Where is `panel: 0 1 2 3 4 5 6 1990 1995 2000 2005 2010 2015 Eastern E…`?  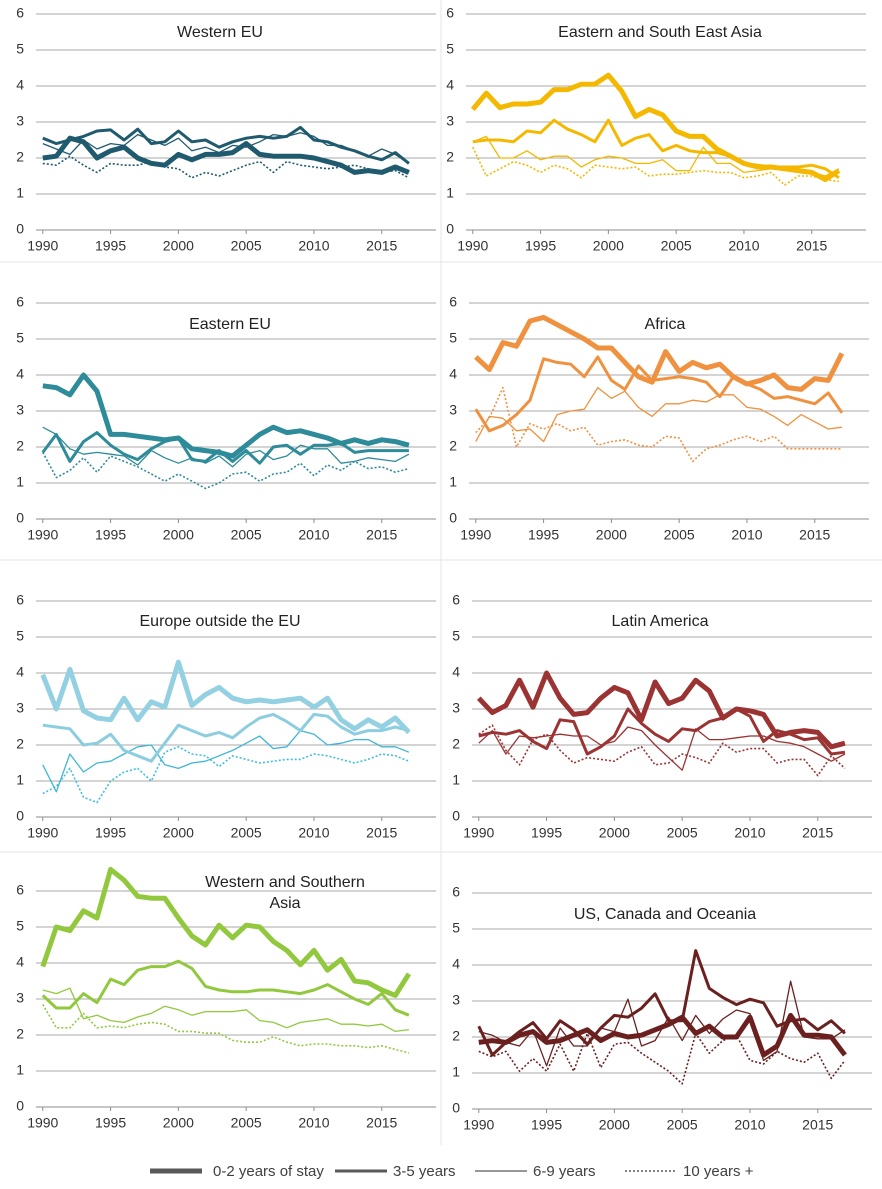 panel: 0 1 2 3 4 5 6 1990 1995 2000 2005 2010 2015 Eastern E… is located at coordinates (226, 418).